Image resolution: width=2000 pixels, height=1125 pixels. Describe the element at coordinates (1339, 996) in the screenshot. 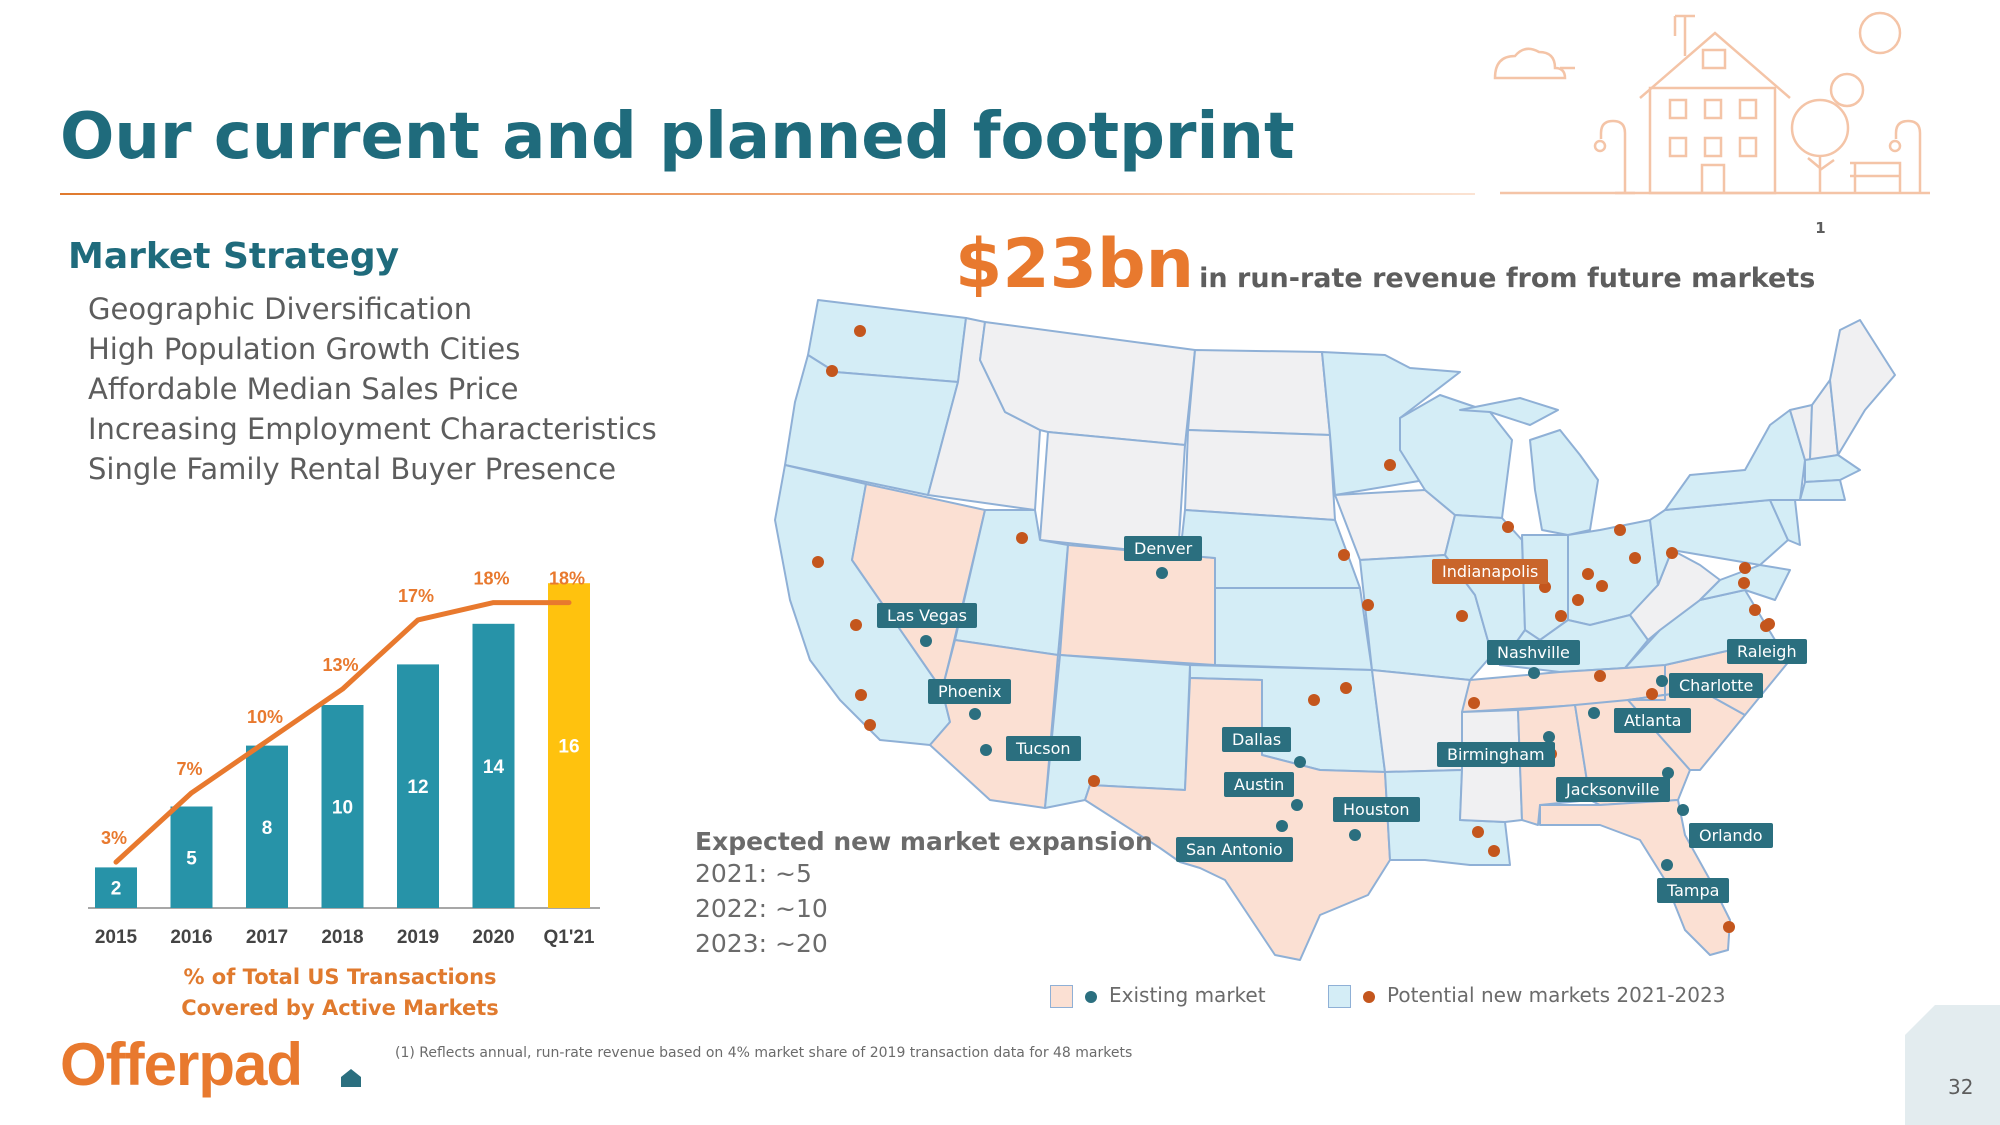

I see `potential-swatch-icon` at that location.